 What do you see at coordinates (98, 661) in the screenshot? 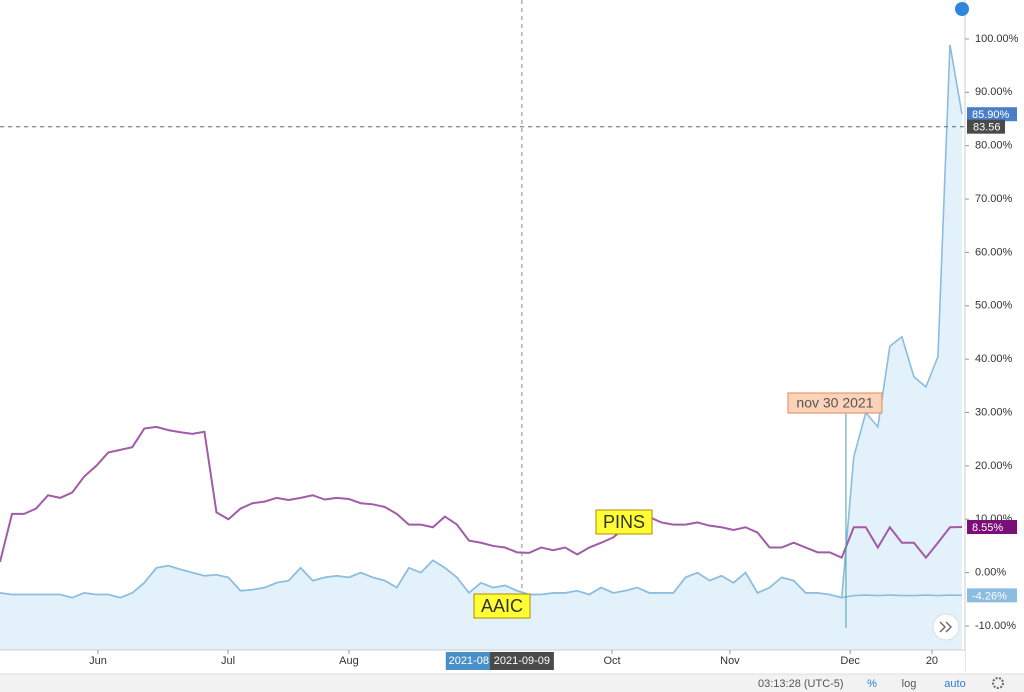
I see `x-tick-label: Jun` at bounding box center [98, 661].